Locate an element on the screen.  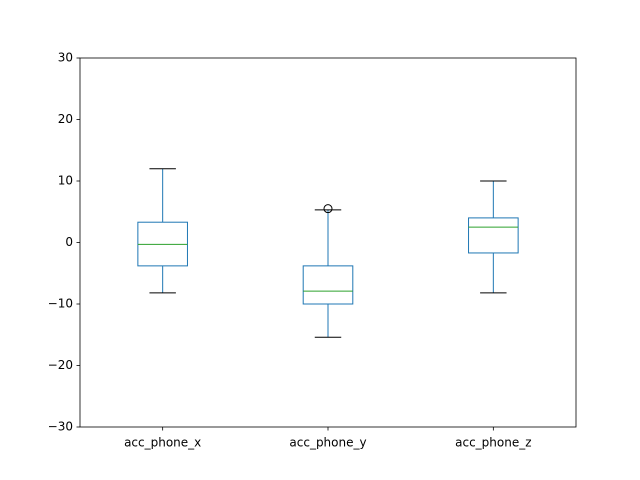
y-tick-label: 30 is located at coordinates (65, 58).